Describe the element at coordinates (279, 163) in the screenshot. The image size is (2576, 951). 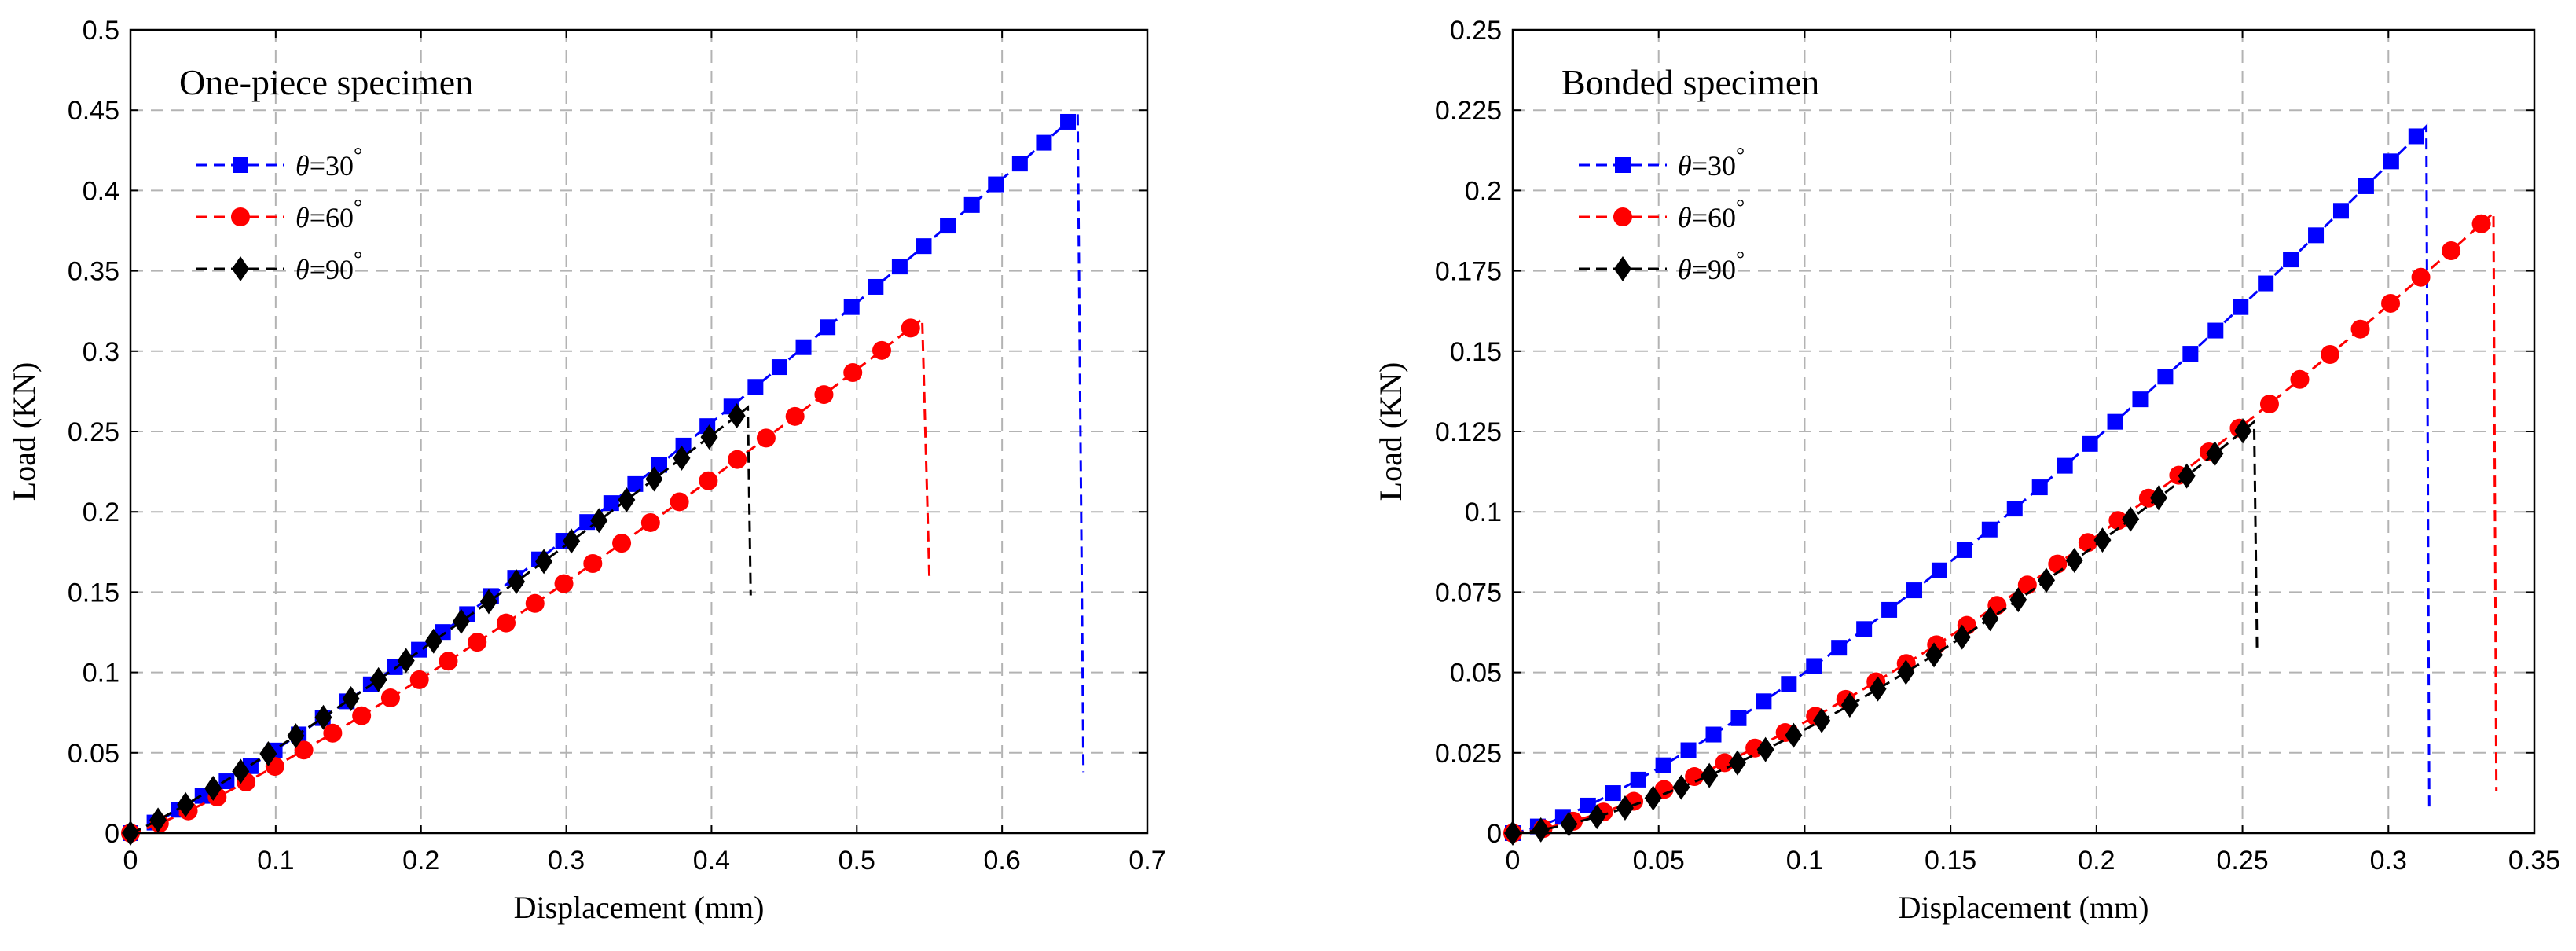
I see `legend-entry: θ=30°` at that location.